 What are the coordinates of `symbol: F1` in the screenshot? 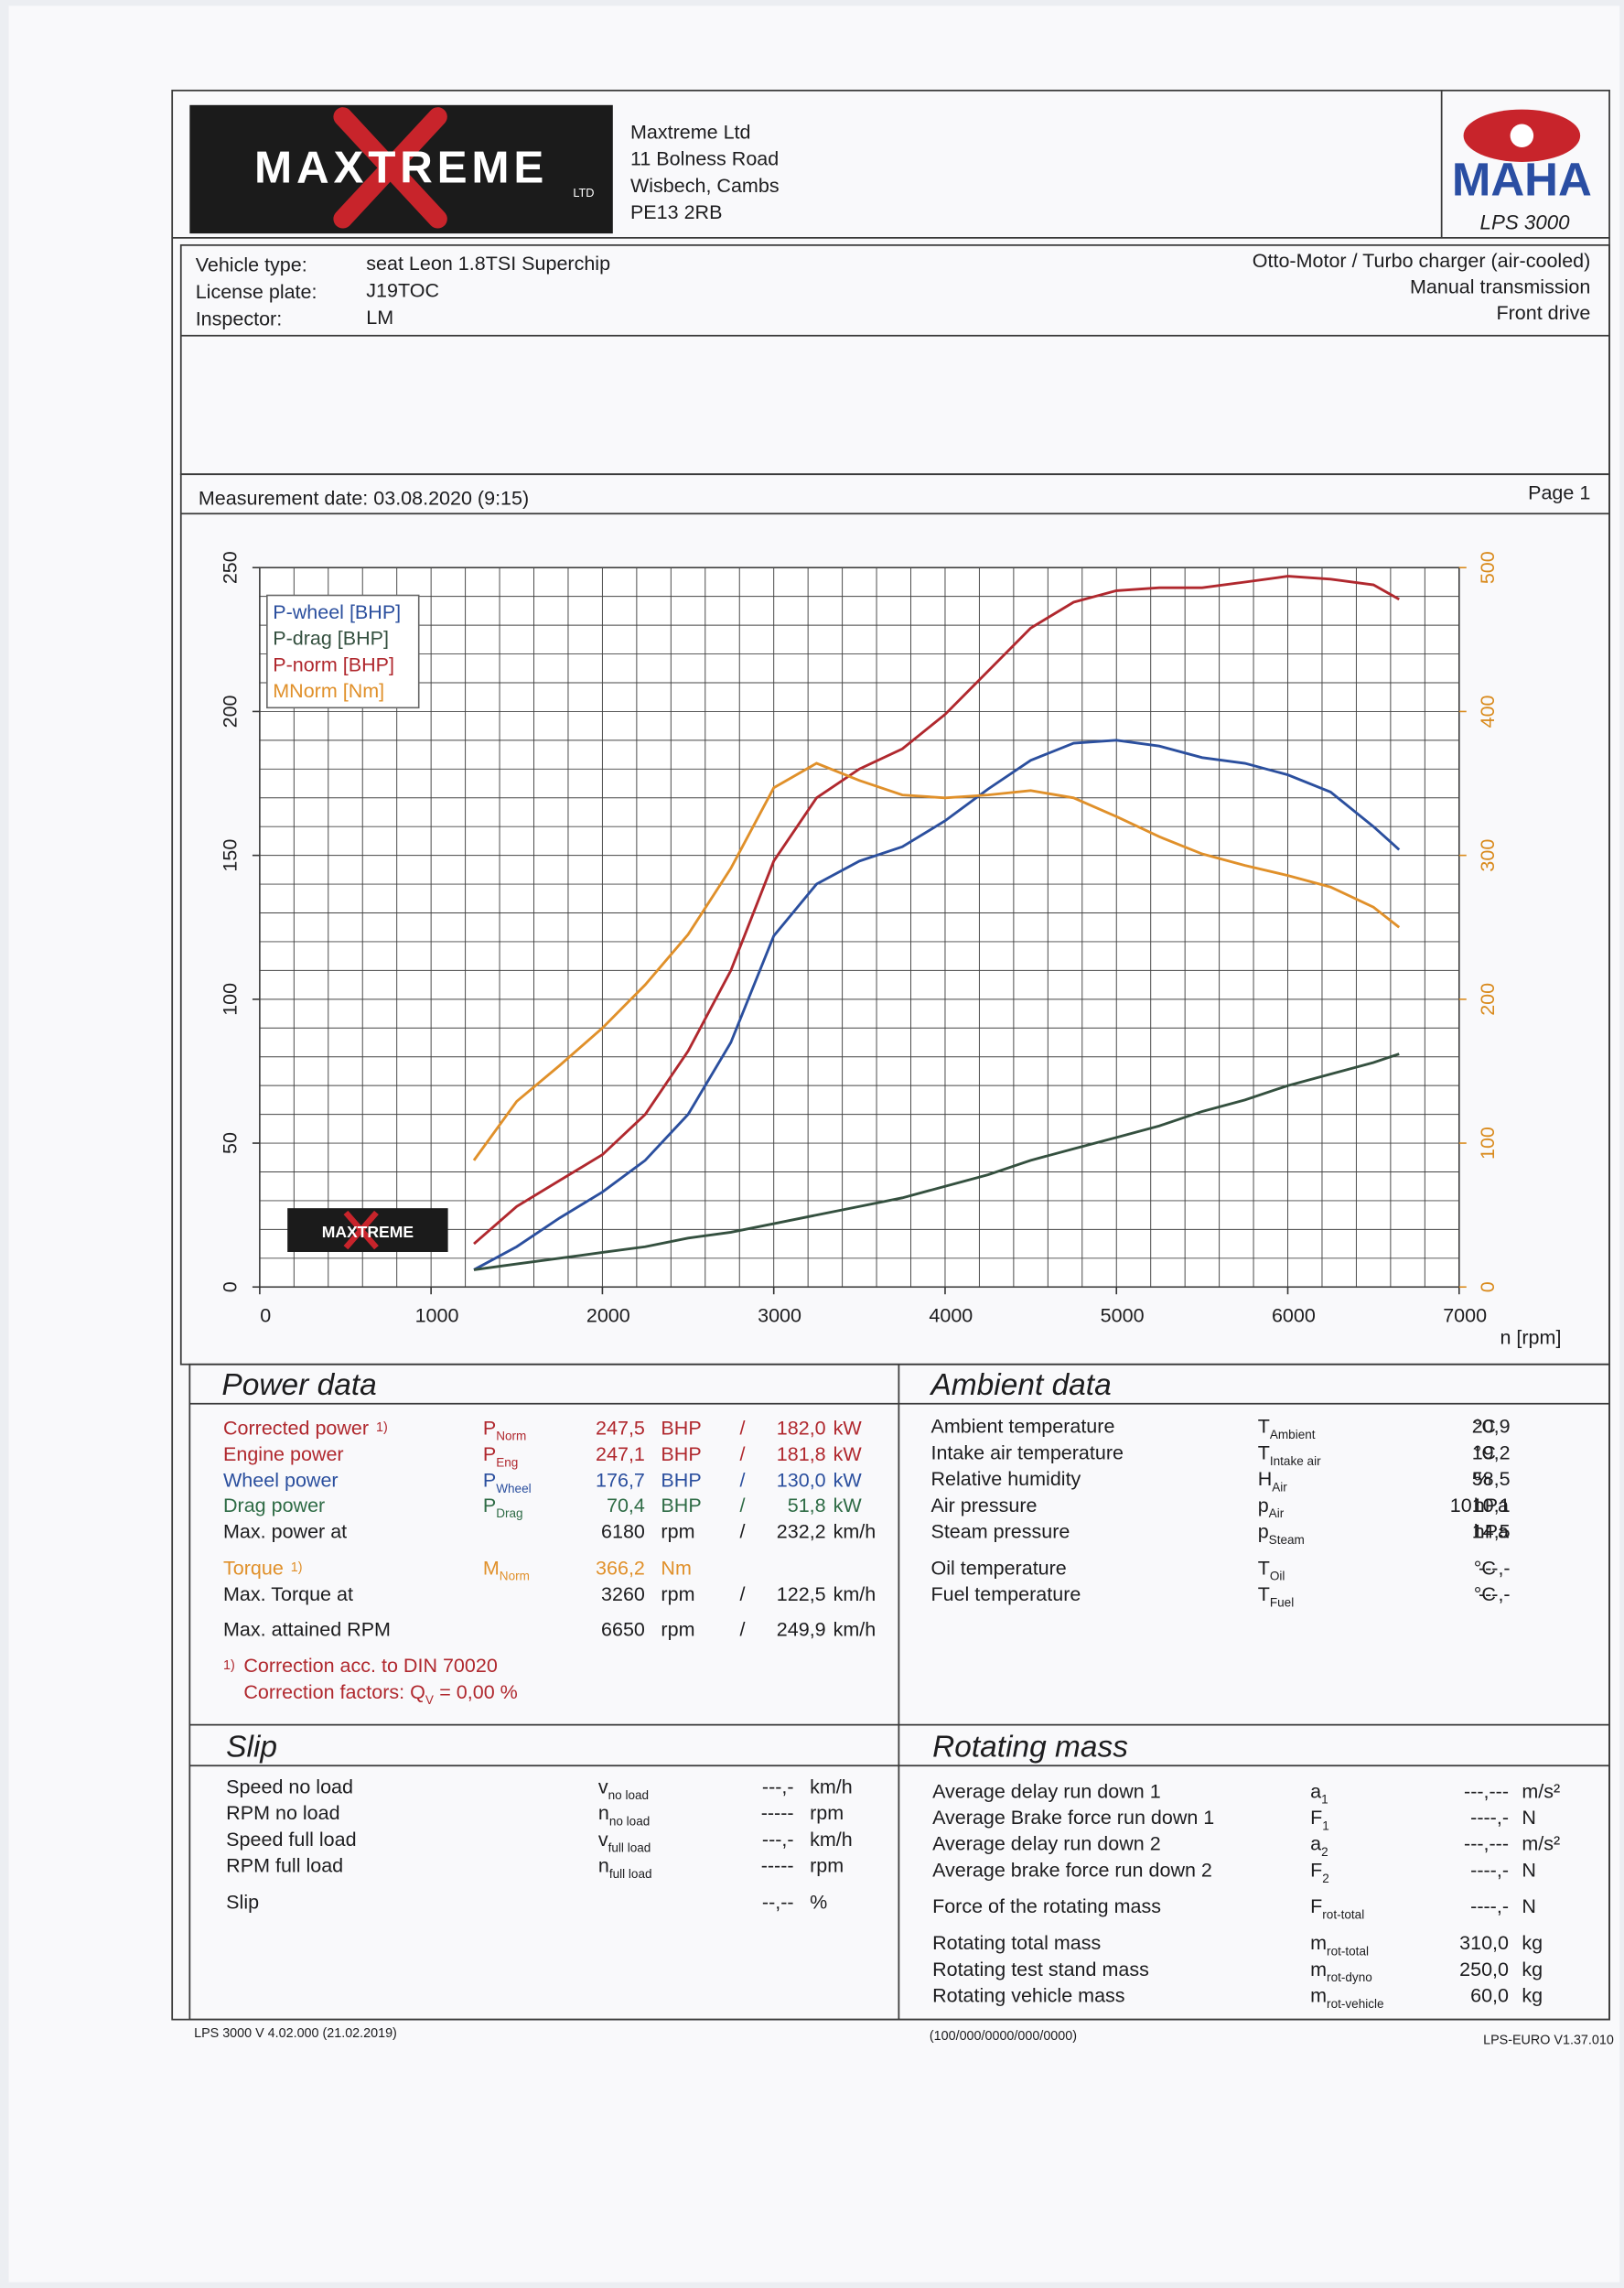 It's located at (1319, 1820).